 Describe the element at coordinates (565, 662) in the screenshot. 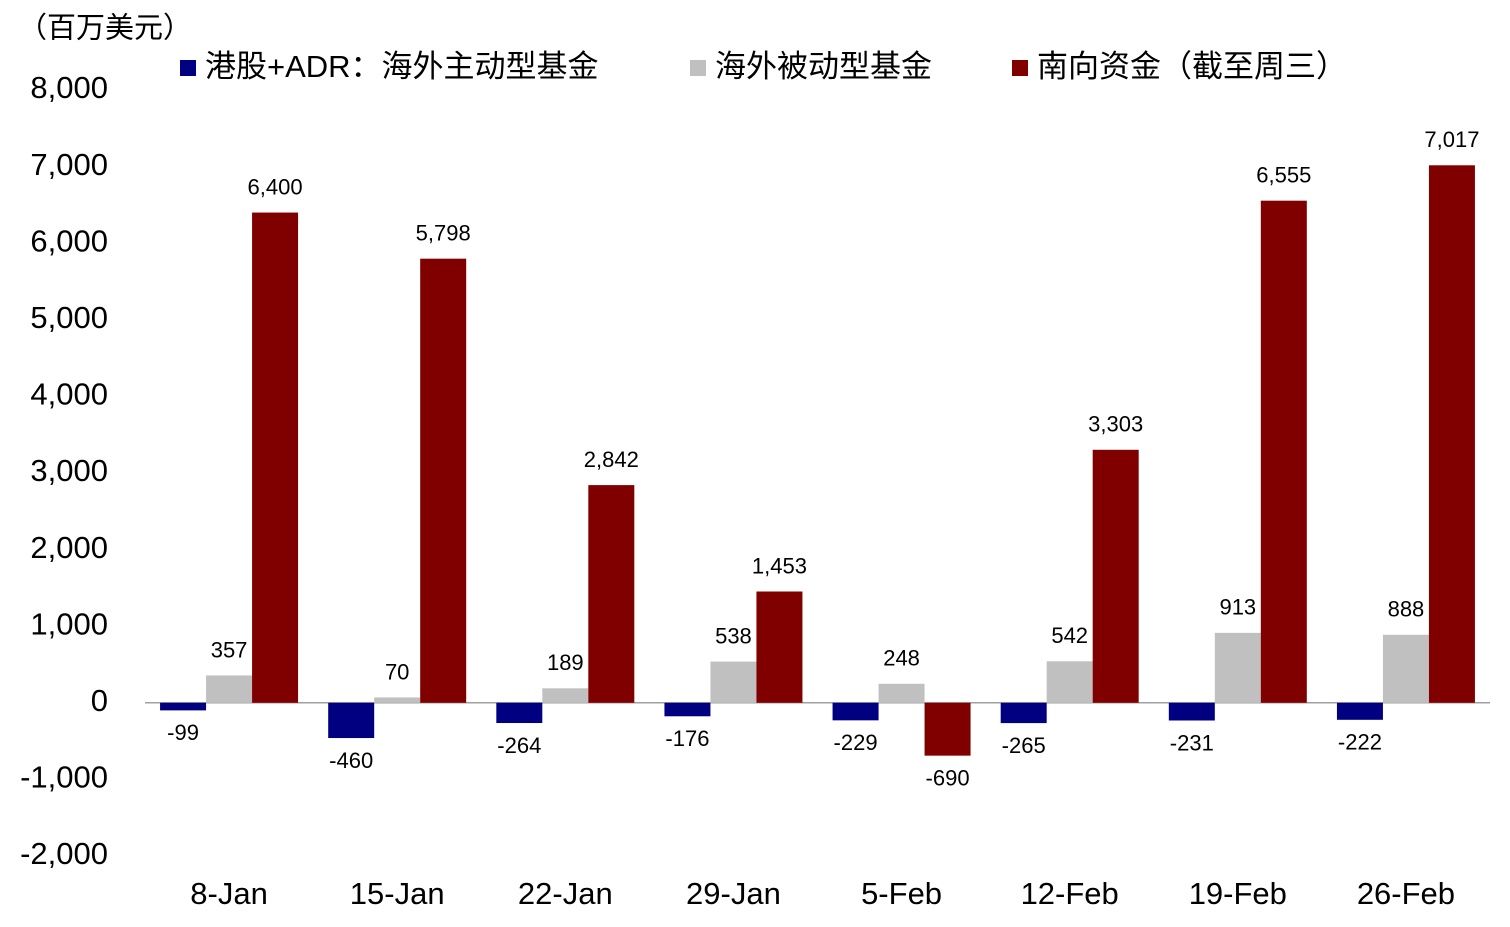

I see `data-label: 189` at that location.